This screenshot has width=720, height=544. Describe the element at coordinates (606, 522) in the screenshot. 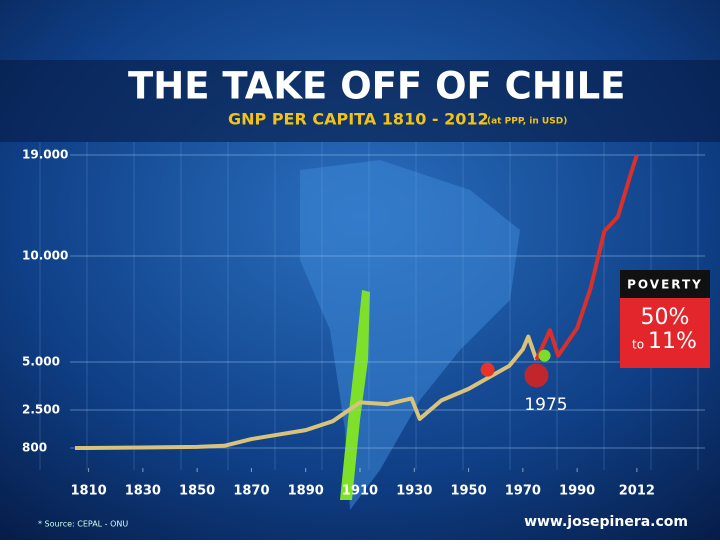

I see `website: www.josepinera.com` at that location.